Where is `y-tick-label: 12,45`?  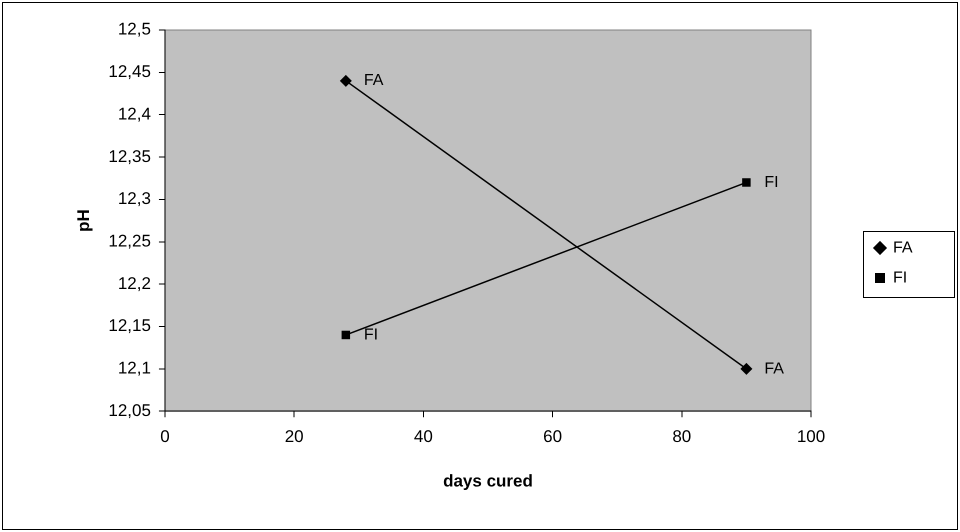 y-tick-label: 12,45 is located at coordinates (129, 72).